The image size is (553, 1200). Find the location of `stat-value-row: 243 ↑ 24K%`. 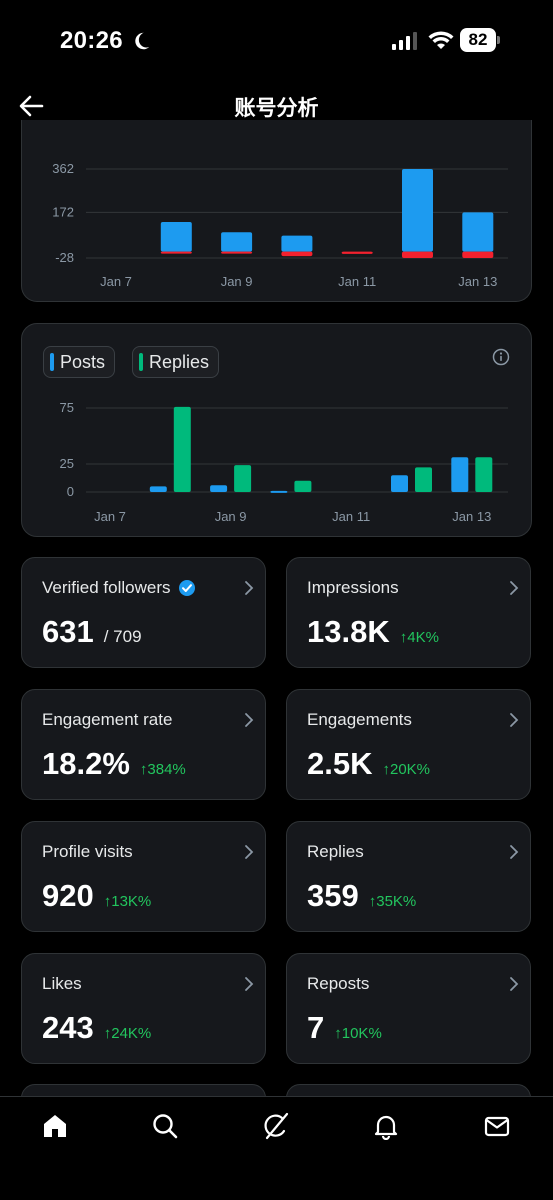

stat-value-row: 243 ↑ 24K% is located at coordinates (96, 1028).